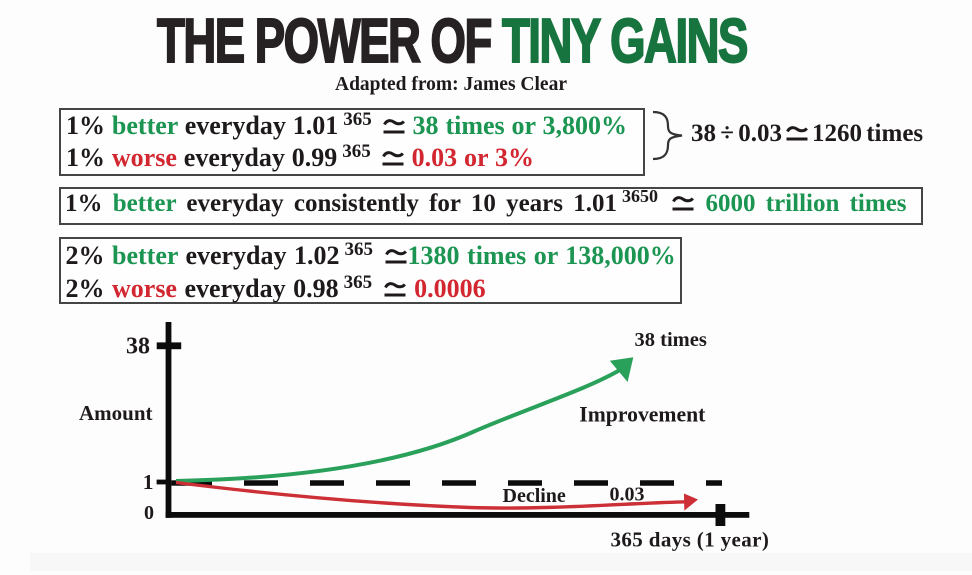  Describe the element at coordinates (642, 415) in the screenshot. I see `svg-text: Improvement` at that location.